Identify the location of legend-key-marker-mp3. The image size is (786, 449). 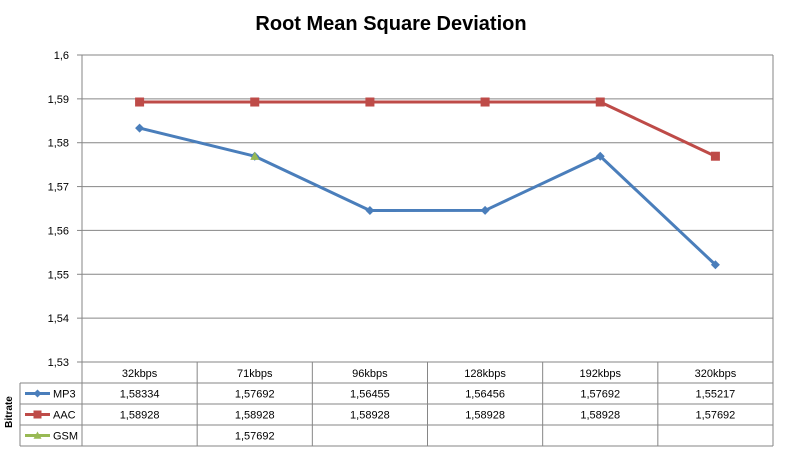
(37, 393).